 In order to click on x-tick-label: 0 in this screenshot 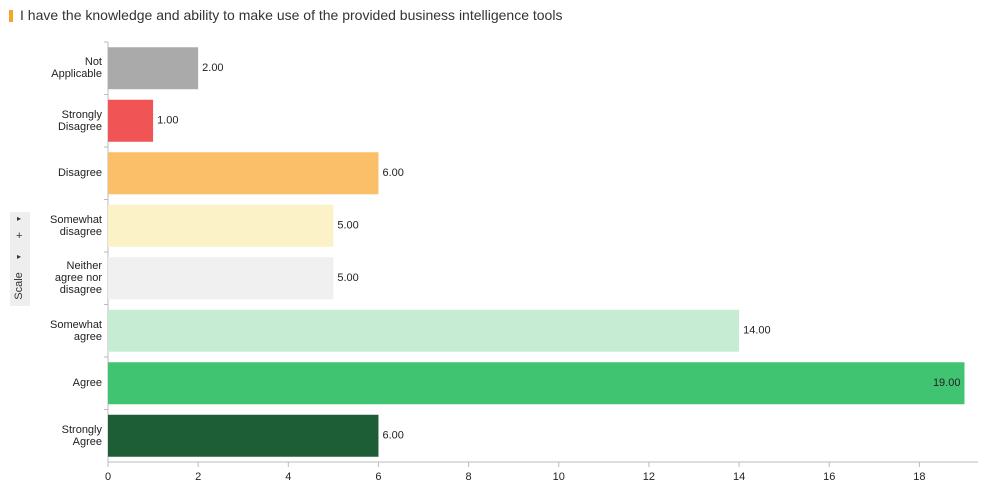, I will do `click(108, 477)`.